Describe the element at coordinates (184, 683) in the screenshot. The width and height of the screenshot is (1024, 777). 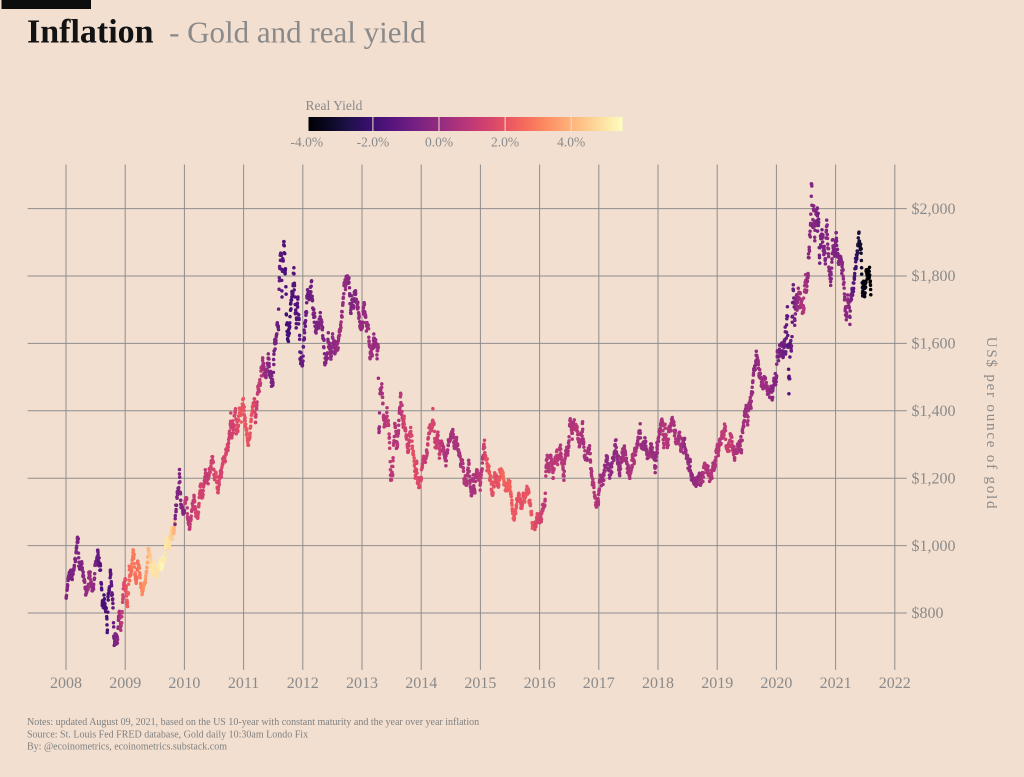
I see `svg-text: 2010` at that location.